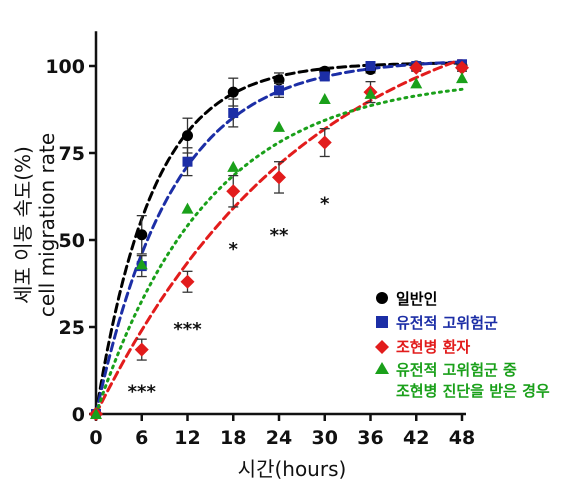  I want to click on y-tick-label: 75, so click(72, 154).